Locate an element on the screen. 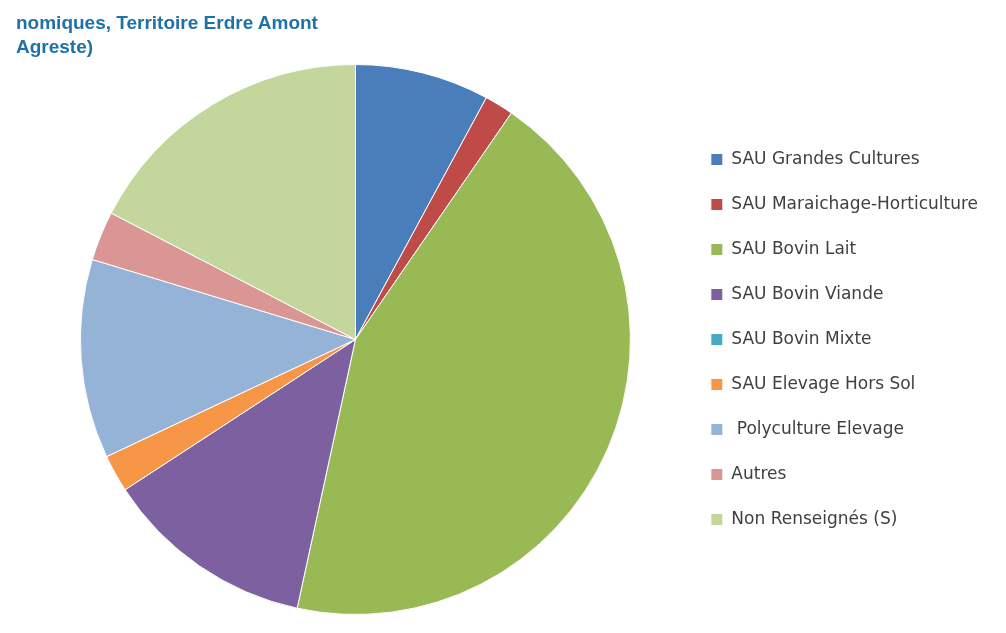  legend-label: SAU Grandes Cultures is located at coordinates (825, 157).